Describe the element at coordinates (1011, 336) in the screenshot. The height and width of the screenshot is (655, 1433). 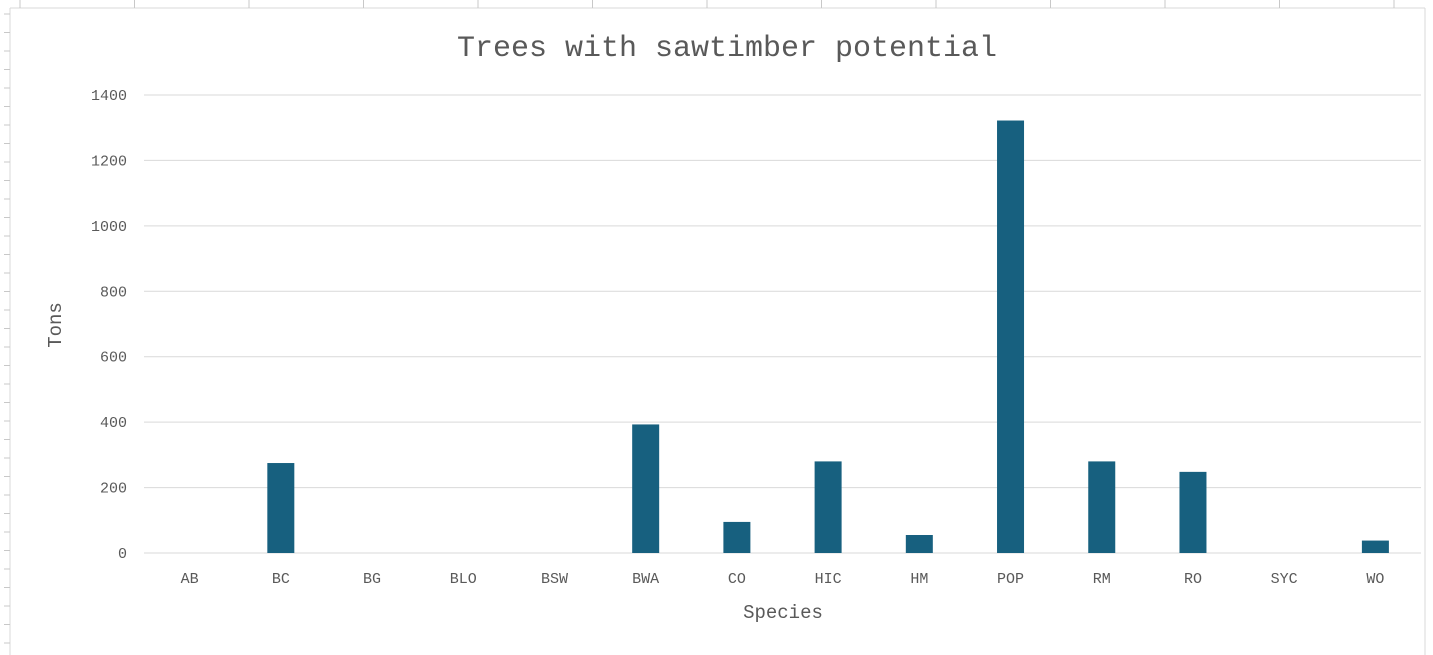
I see `bar-pop` at that location.